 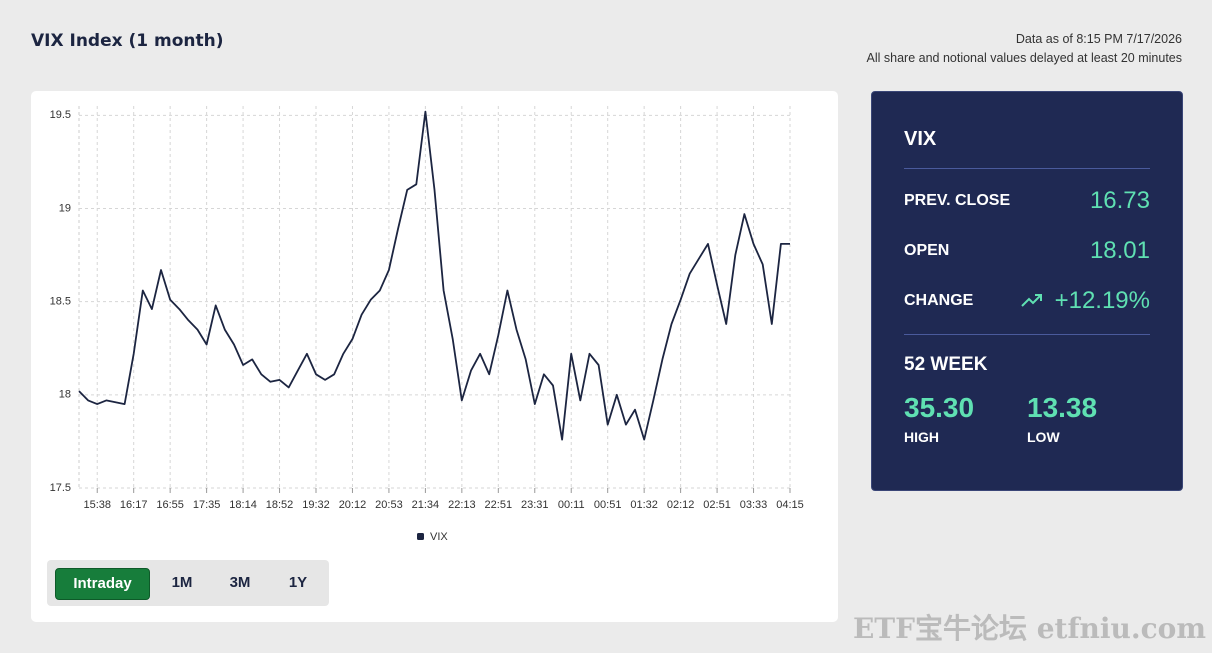 What do you see at coordinates (182, 582) in the screenshot?
I see `range-button: 1M` at bounding box center [182, 582].